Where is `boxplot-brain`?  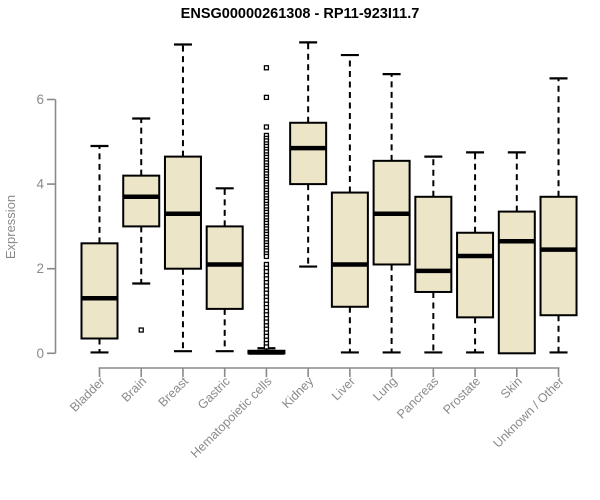 boxplot-brain is located at coordinates (141, 225).